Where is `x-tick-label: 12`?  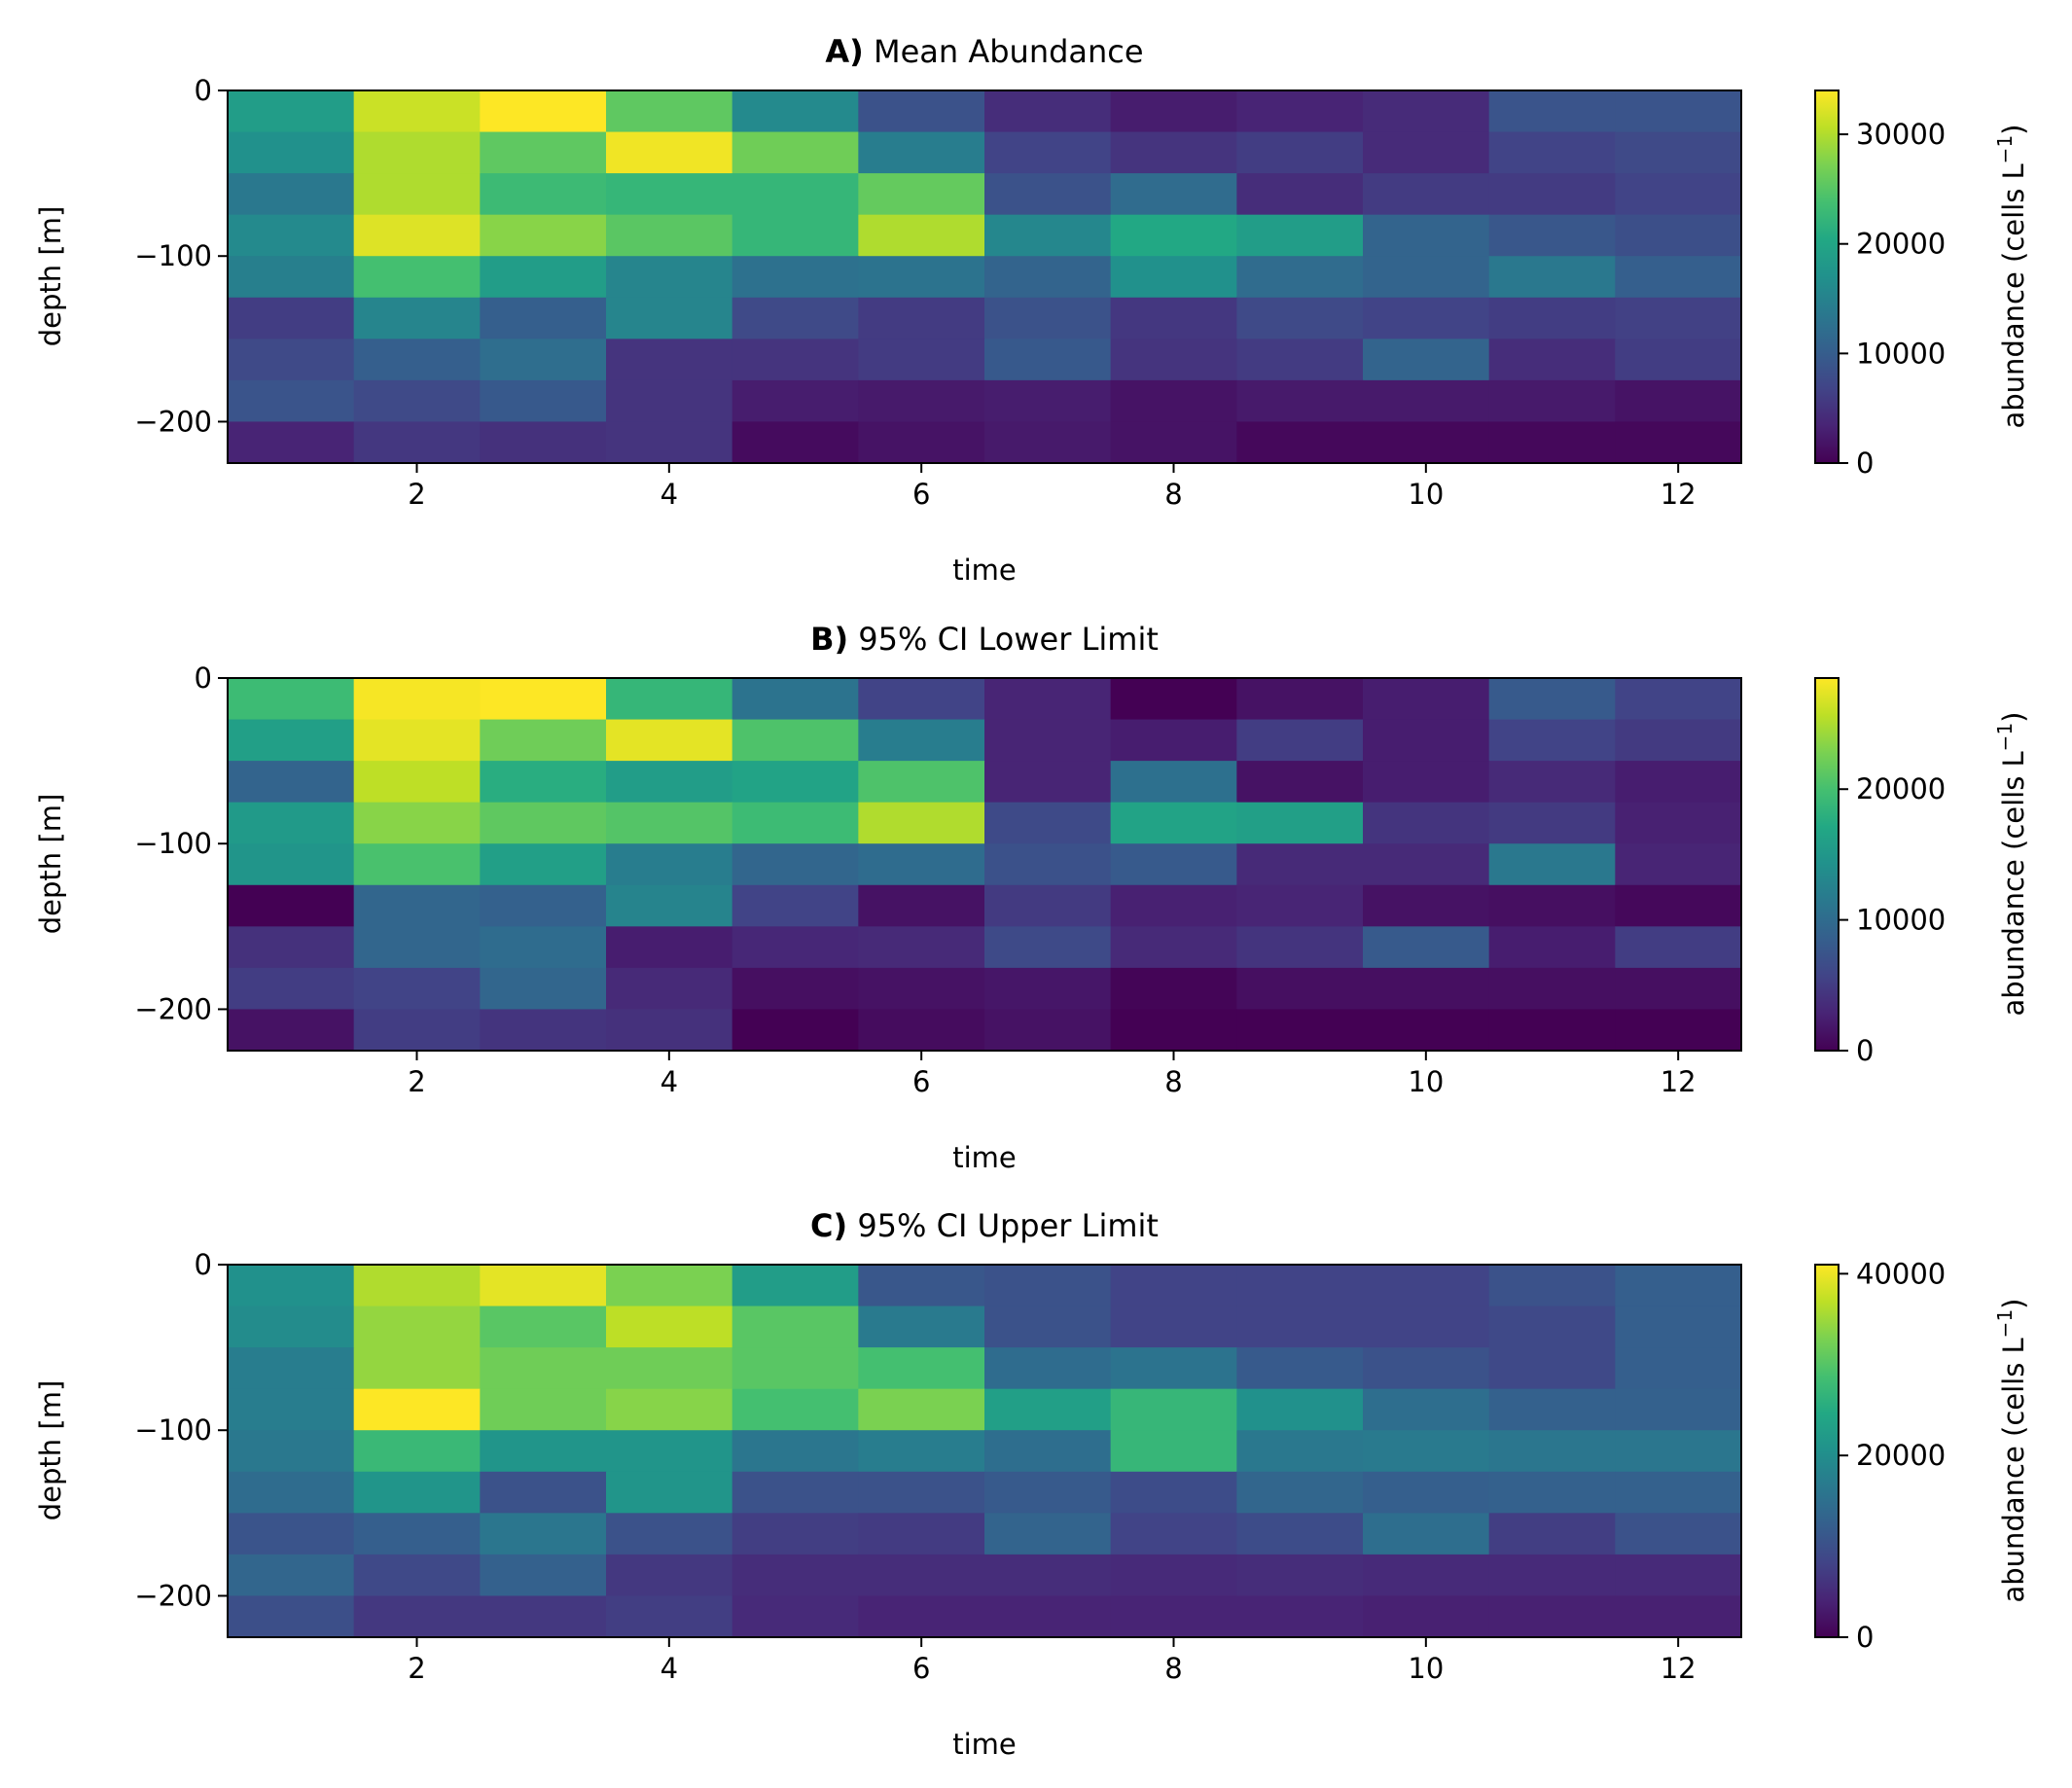
x-tick-label: 12 is located at coordinates (1679, 494).